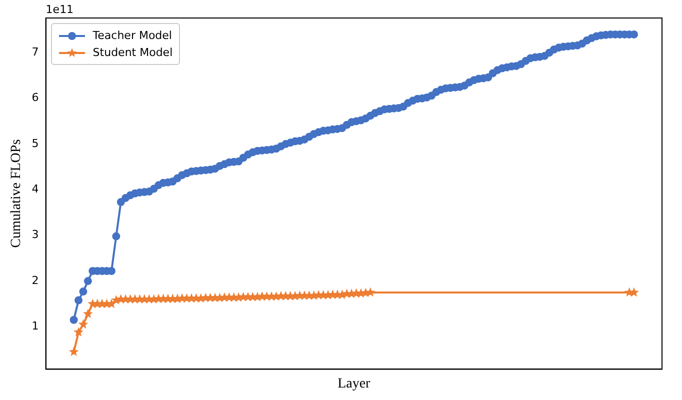 This screenshot has width=682, height=400. Describe the element at coordinates (132, 52) in the screenshot. I see `legend-label: Student Model` at that location.